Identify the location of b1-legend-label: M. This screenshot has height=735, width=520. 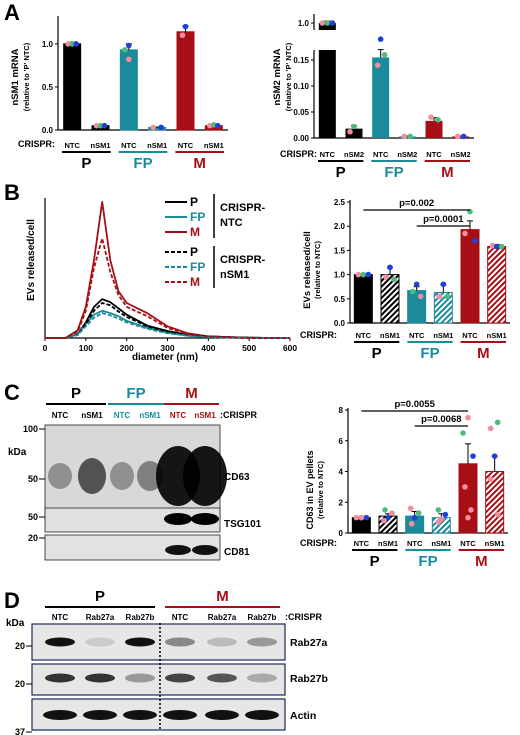
(195, 282).